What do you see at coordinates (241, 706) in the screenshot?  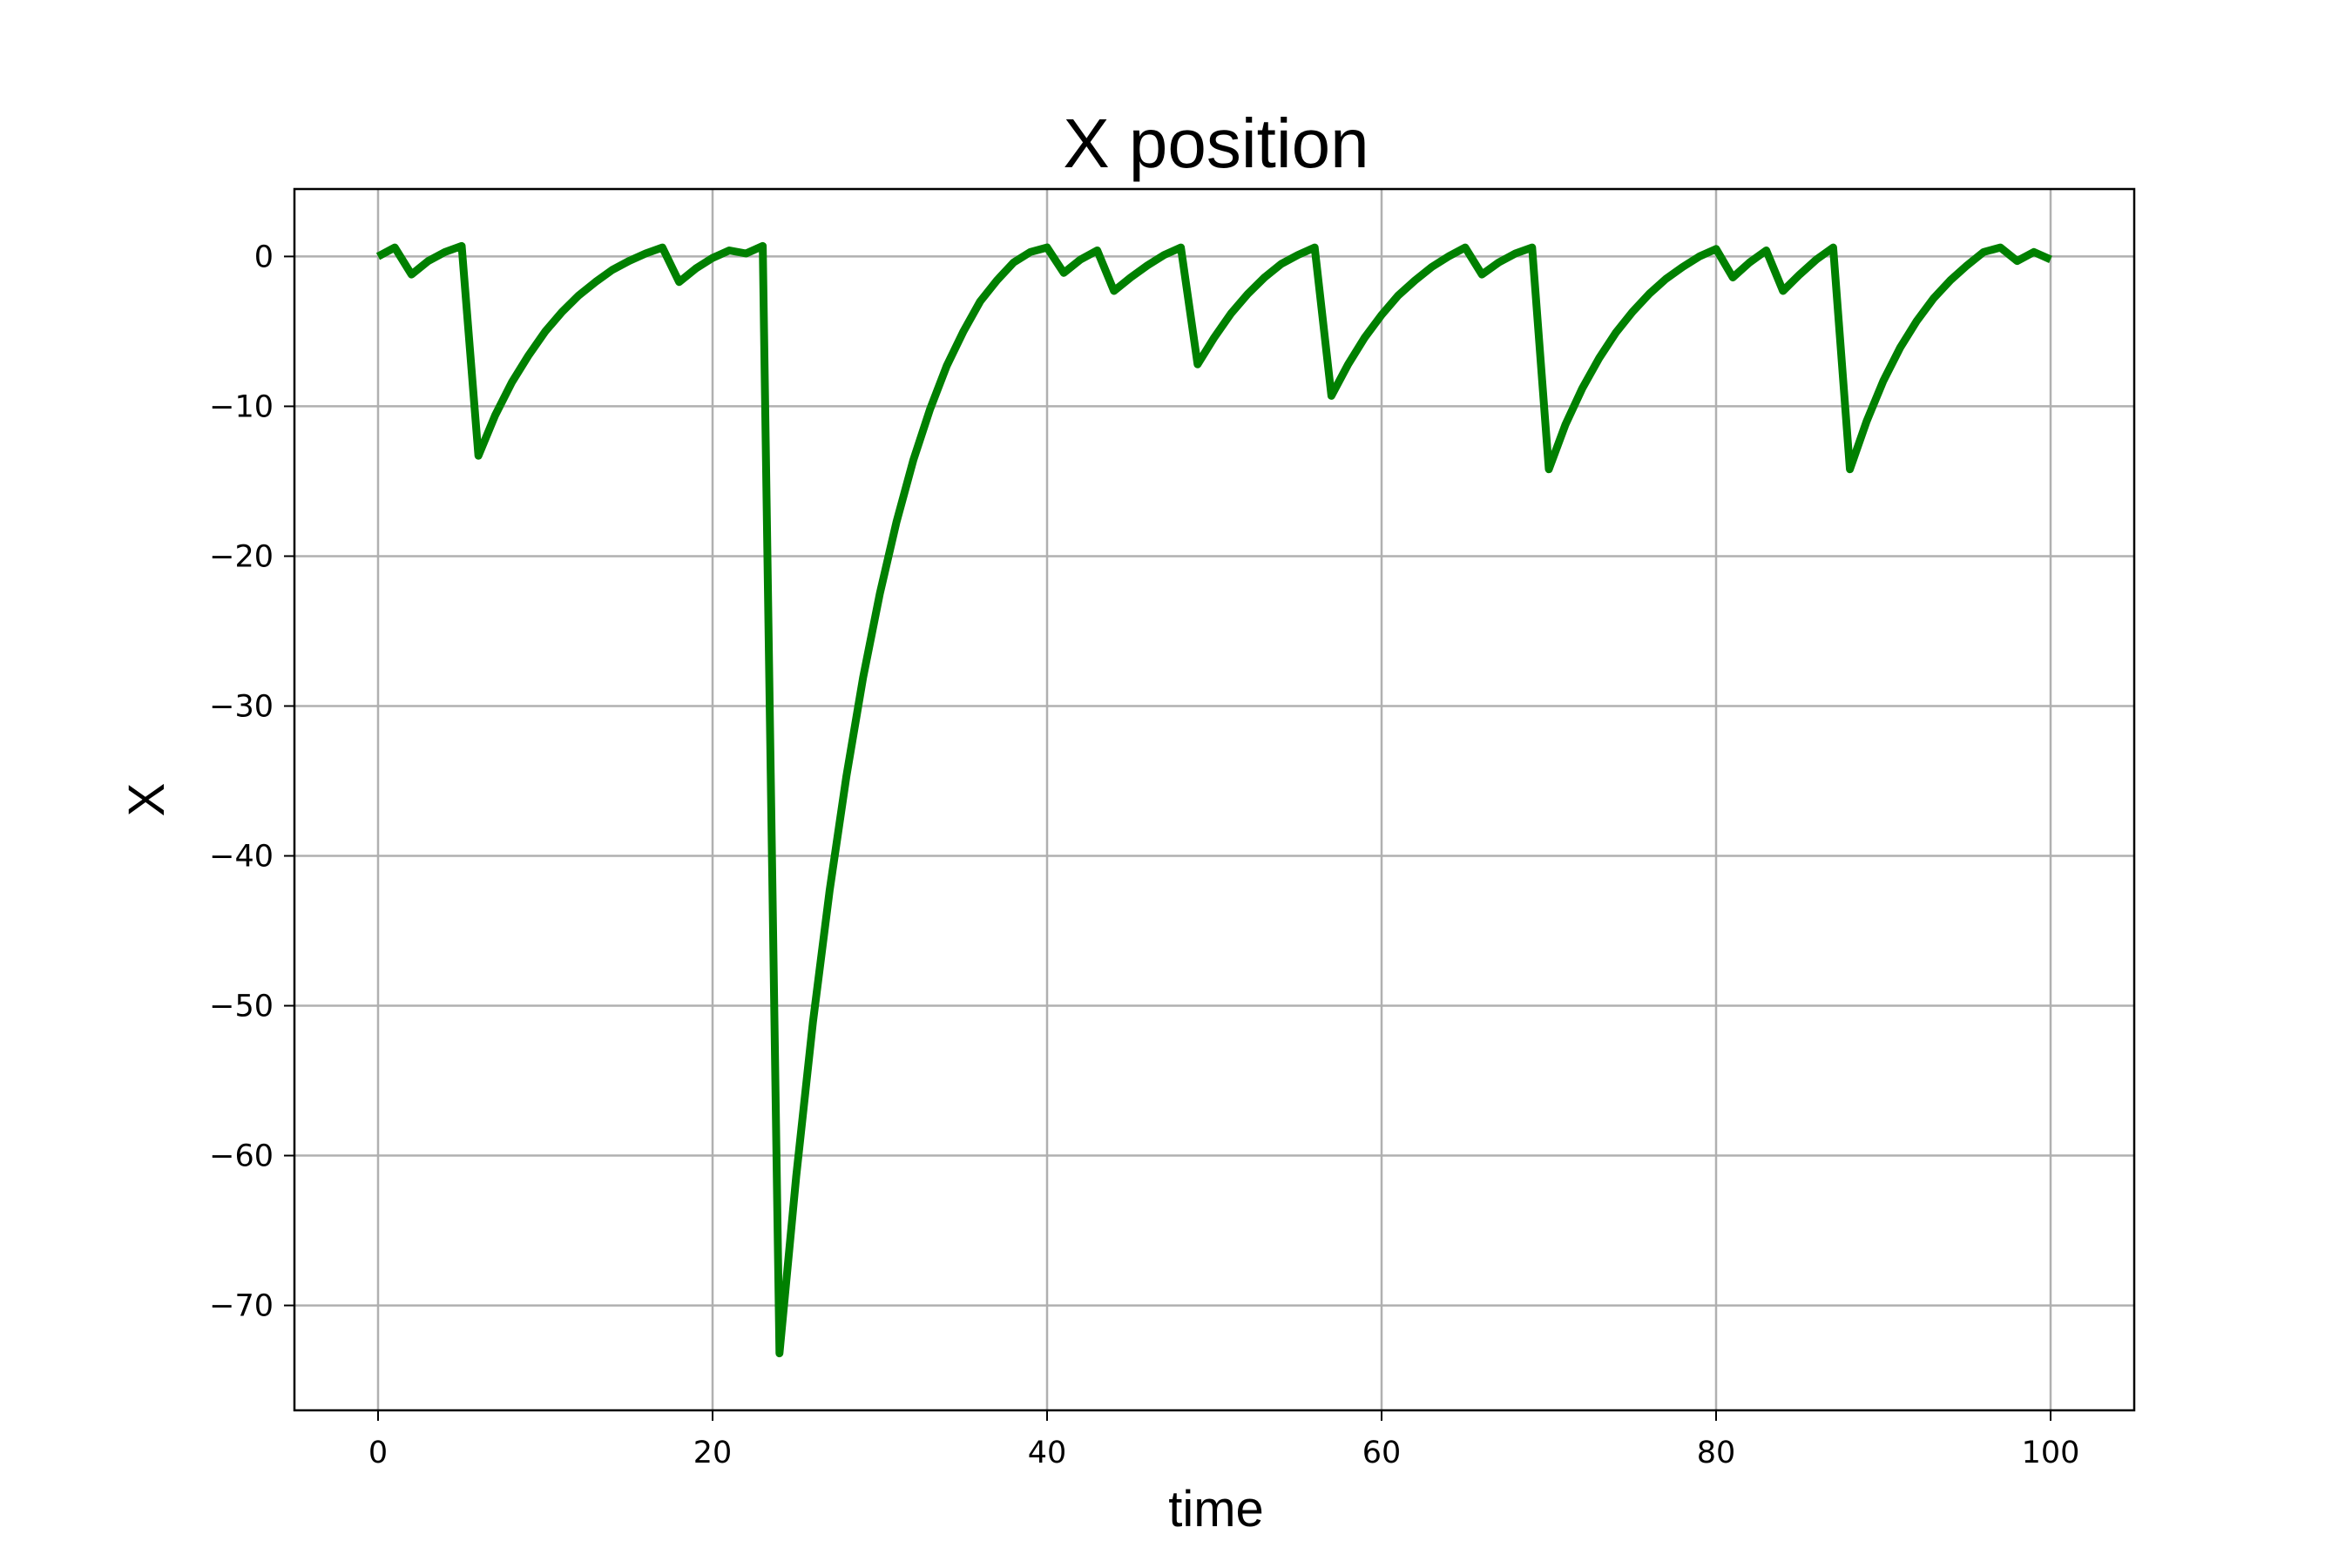 I see `y-tick-label: −30` at bounding box center [241, 706].